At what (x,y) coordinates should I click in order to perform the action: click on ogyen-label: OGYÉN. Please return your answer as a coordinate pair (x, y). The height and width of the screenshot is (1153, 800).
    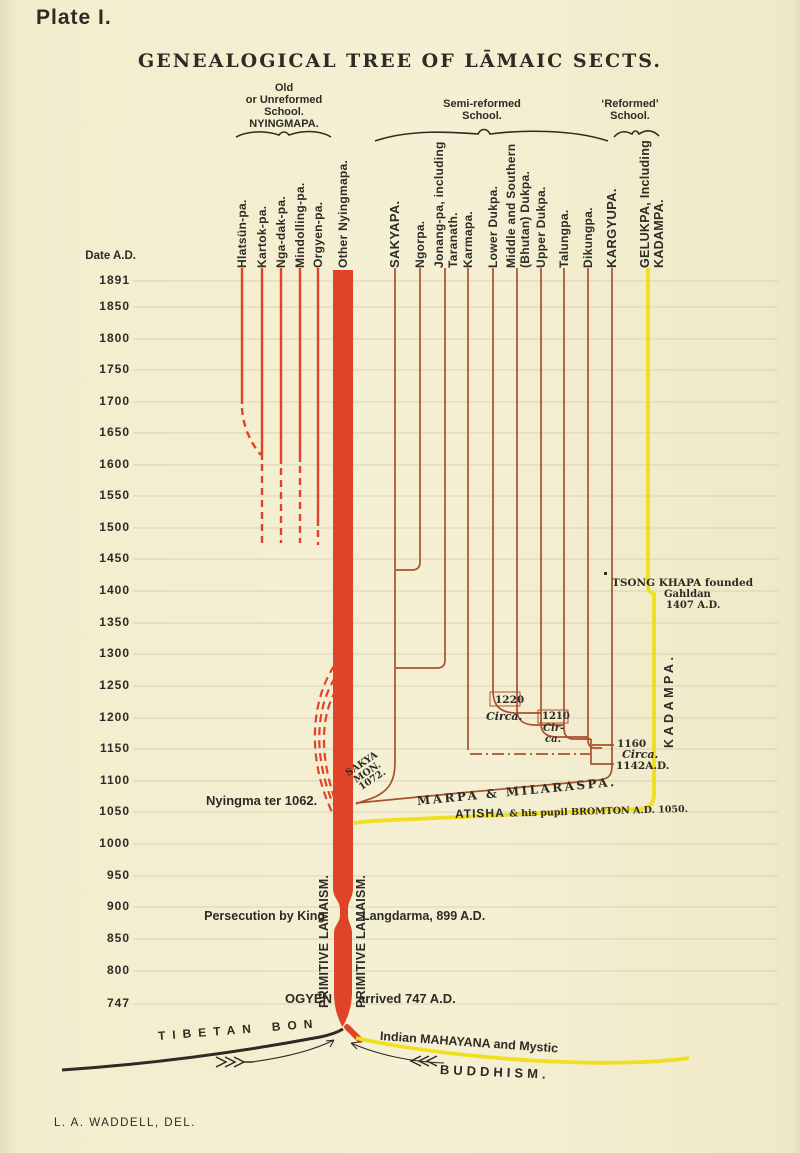
    Looking at the image, I should click on (308, 998).